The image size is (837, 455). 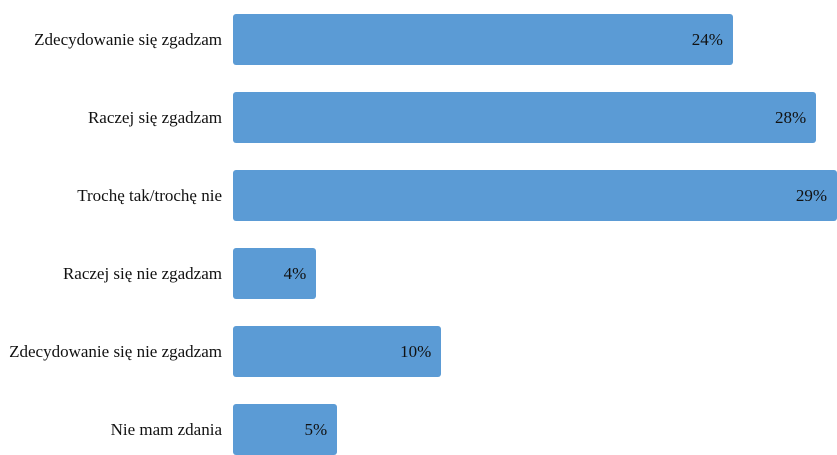 I want to click on category-label: Nie mam zdania, so click(x=166, y=429).